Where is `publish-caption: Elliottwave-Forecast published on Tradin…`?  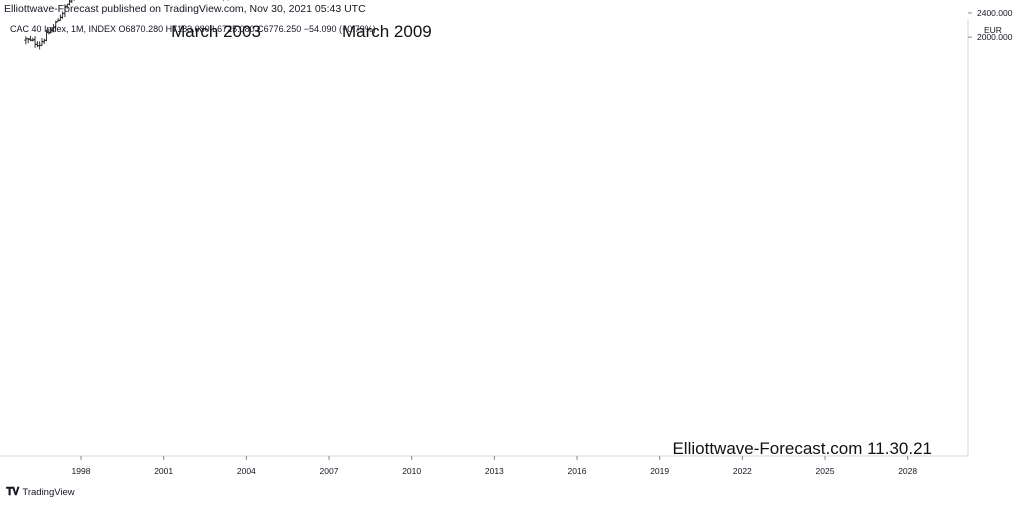
publish-caption: Elliottwave-Forecast published on Tradin… is located at coordinates (185, 9).